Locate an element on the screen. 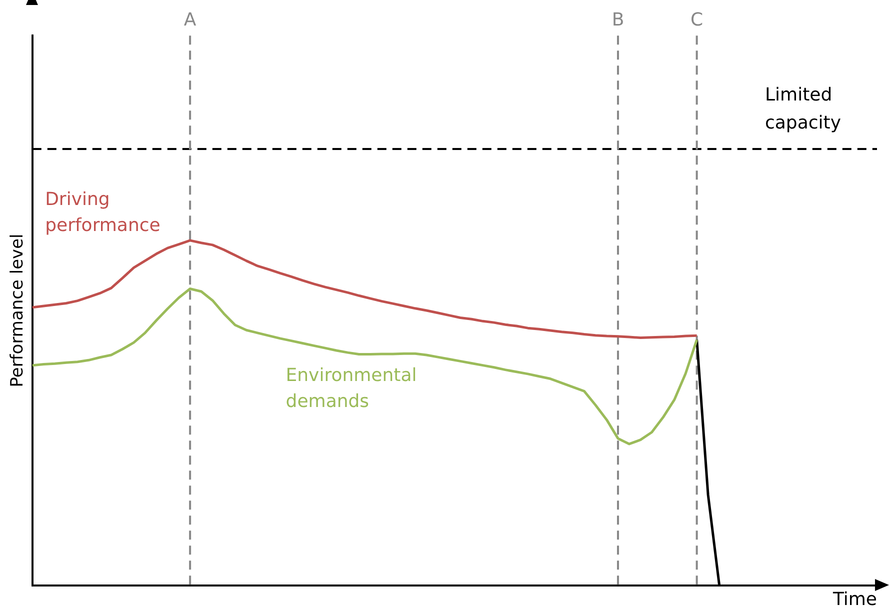 The height and width of the screenshot is (615, 889). series-label: Driving performance is located at coordinates (102, 212).